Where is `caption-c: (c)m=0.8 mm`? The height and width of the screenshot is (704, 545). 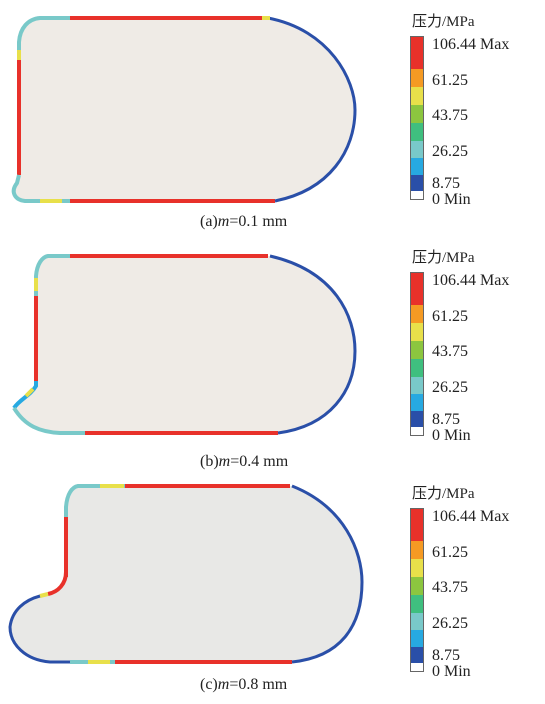
caption-c: (c)m=0.8 mm is located at coordinates (244, 684).